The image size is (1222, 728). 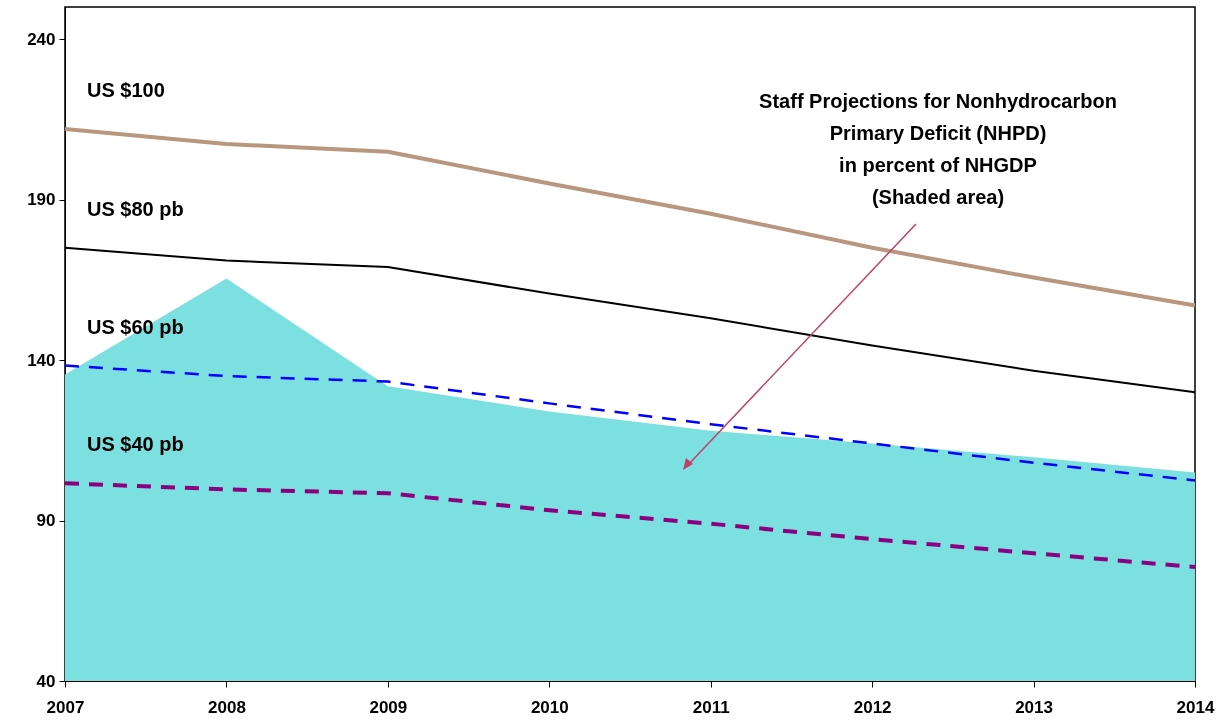 I want to click on series-label: US $100, so click(x=126, y=89).